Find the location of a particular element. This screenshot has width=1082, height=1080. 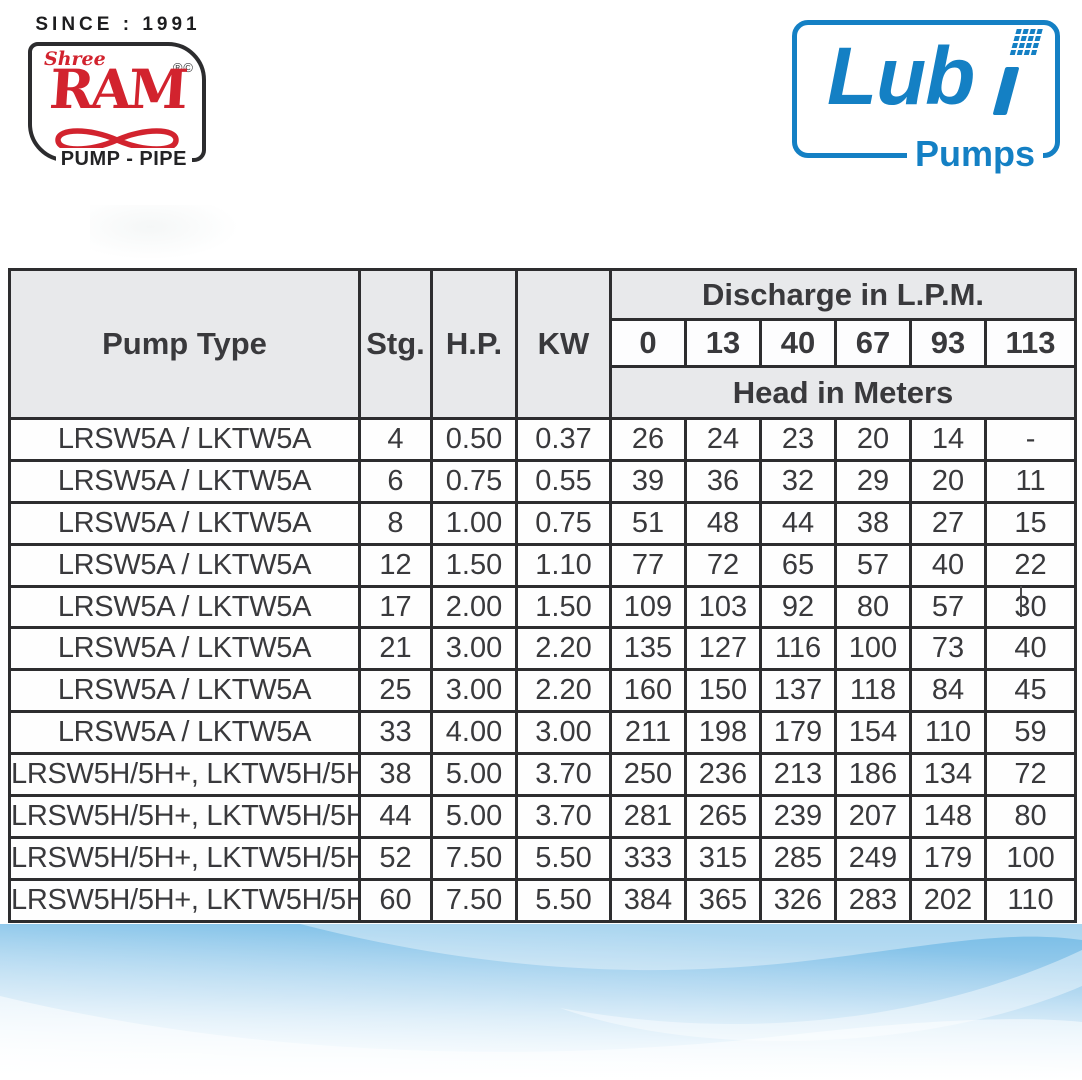

stg-cell: 38 is located at coordinates (395, 775).